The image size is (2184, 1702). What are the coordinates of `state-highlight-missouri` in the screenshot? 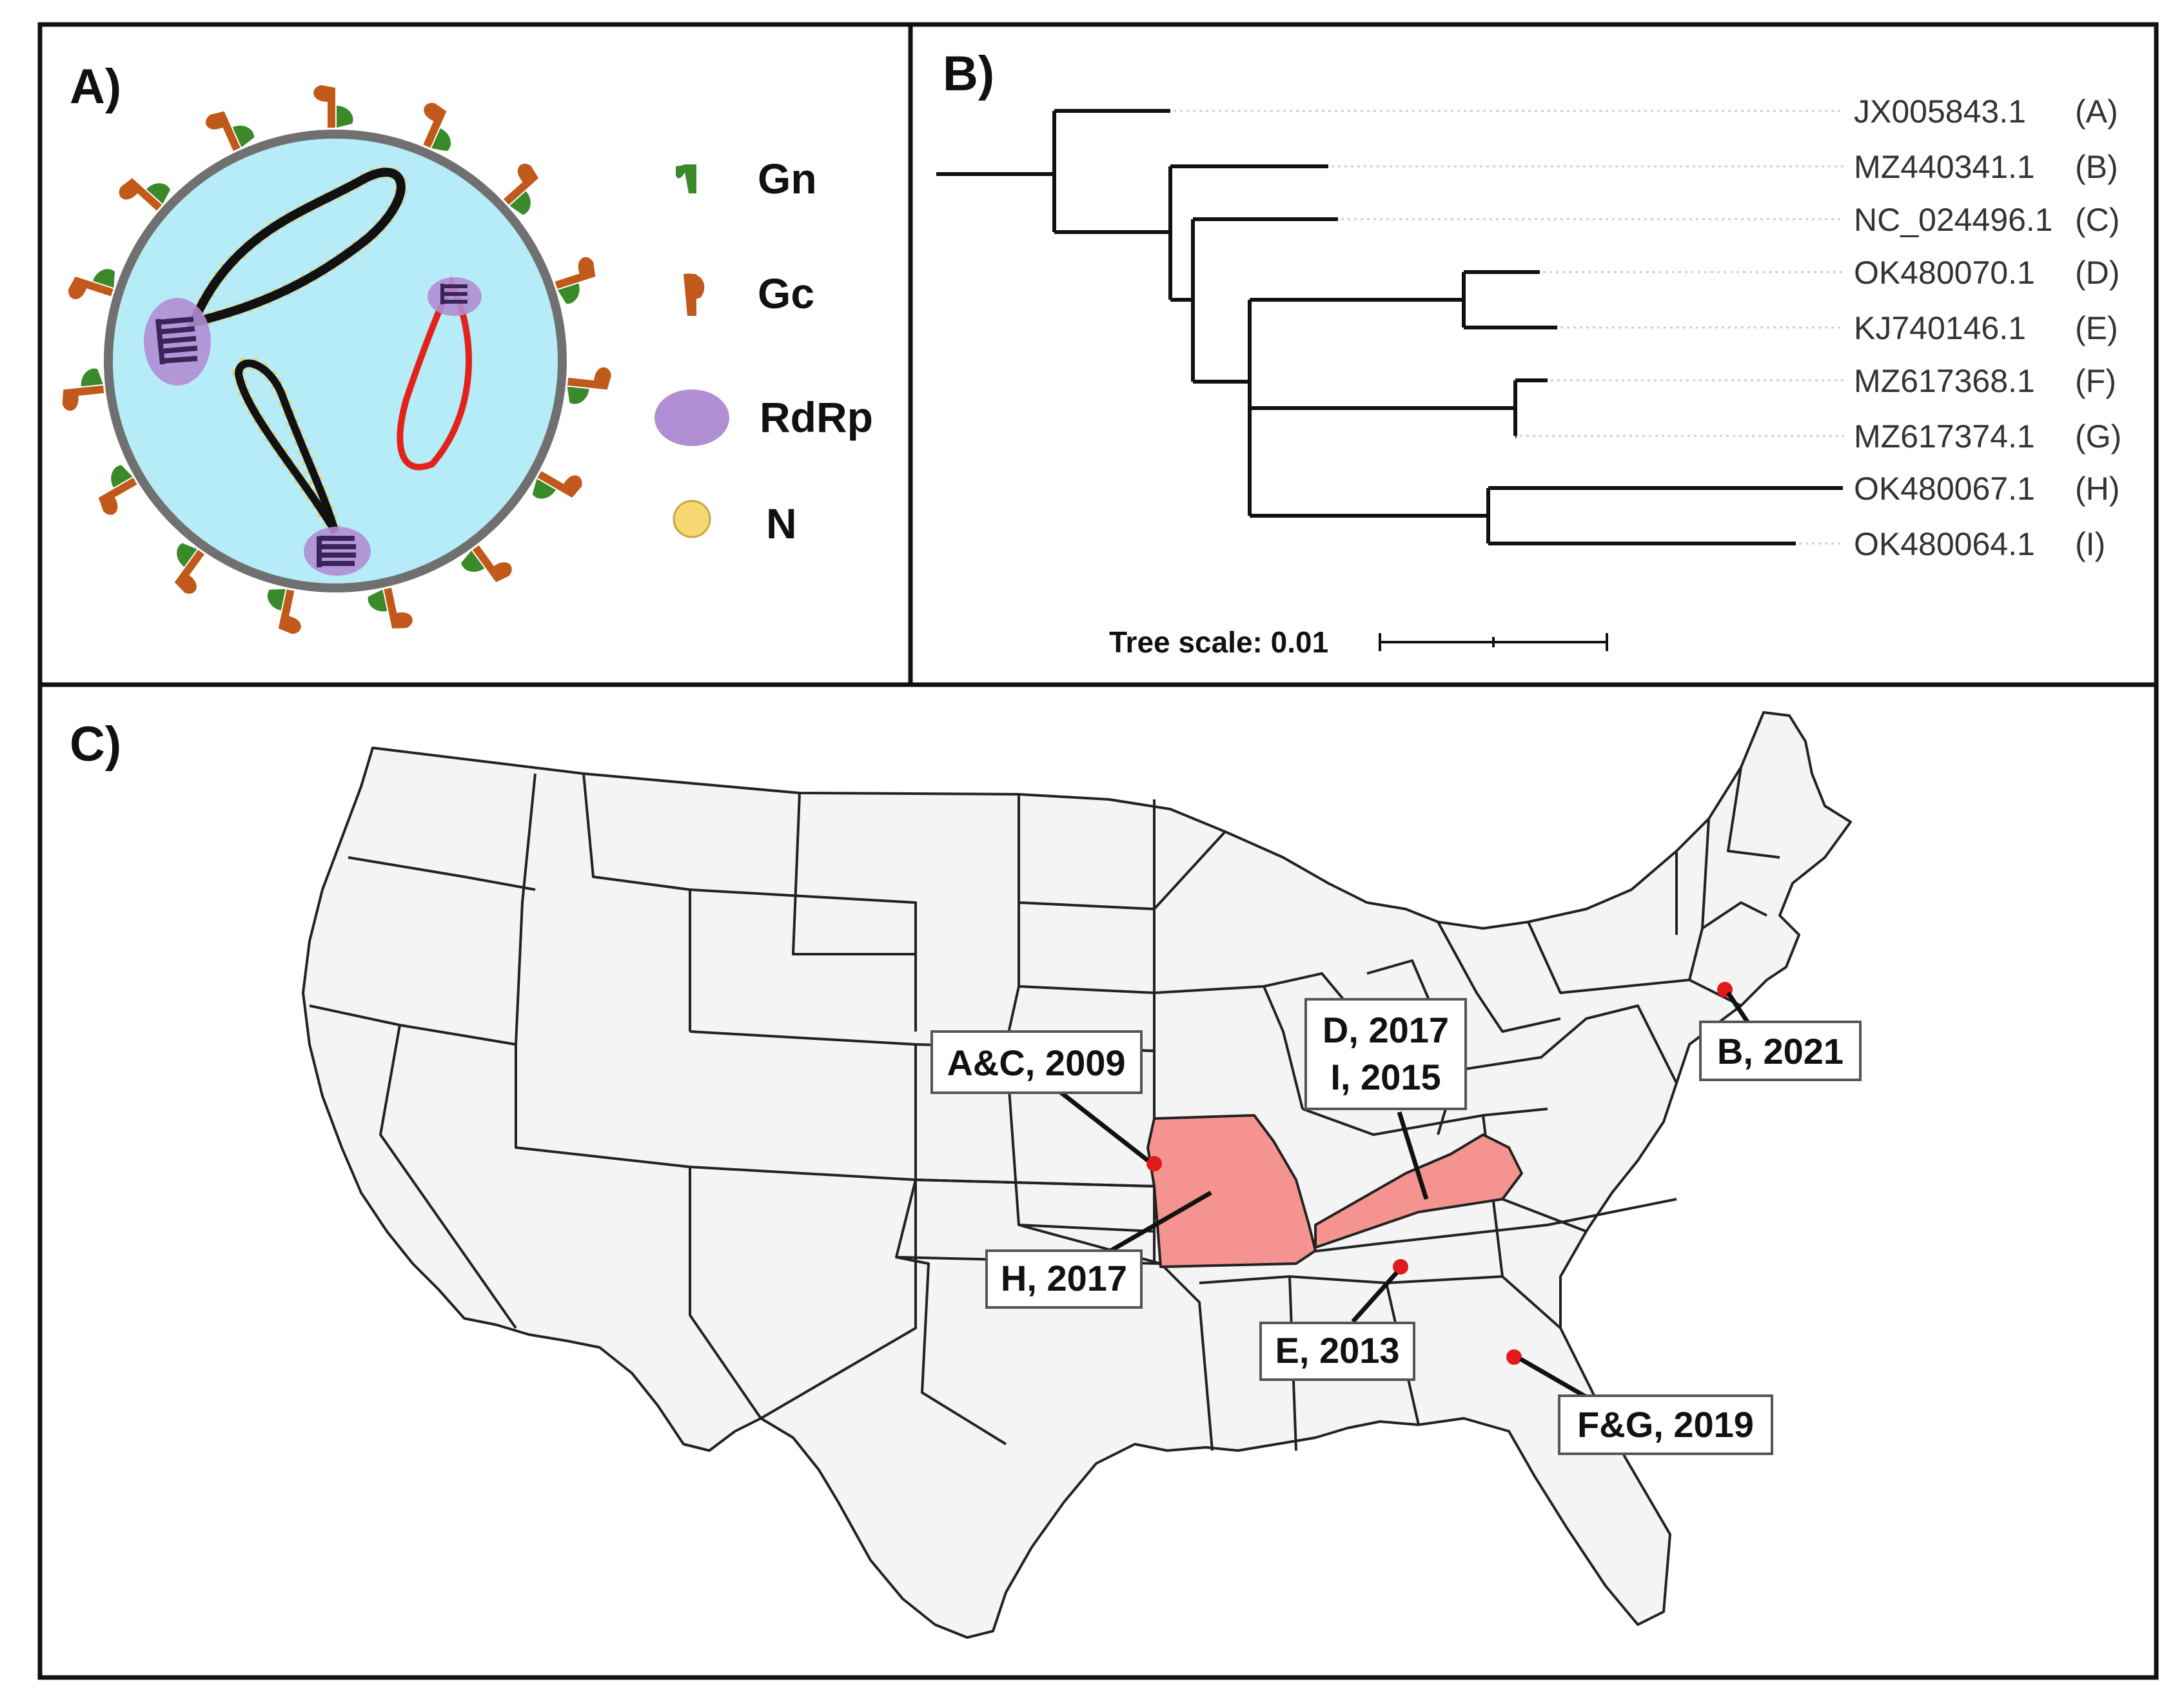 It's located at (1231, 1191).